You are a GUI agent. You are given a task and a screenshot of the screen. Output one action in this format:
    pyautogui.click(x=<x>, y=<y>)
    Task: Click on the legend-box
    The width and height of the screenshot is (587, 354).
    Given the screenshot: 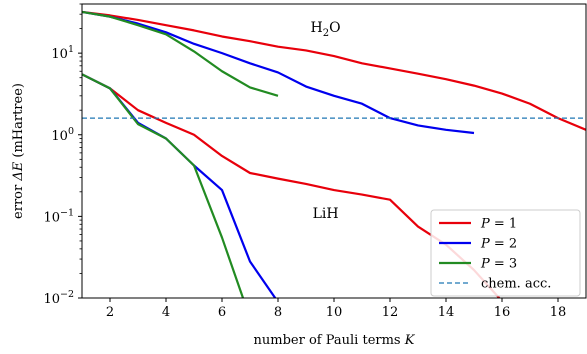 What is the action you would take?
    pyautogui.click(x=505, y=253)
    